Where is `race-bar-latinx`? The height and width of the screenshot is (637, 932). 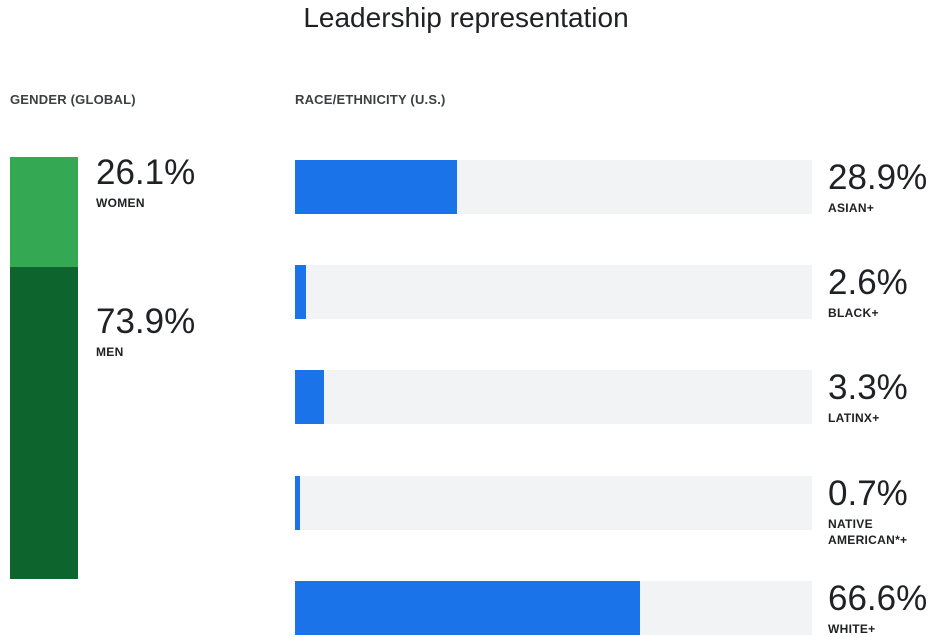
race-bar-latinx is located at coordinates (309, 397).